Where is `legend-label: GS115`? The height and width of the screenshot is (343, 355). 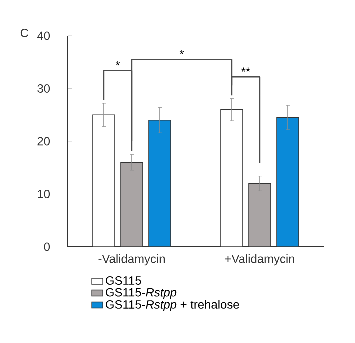
legend-label: GS115 is located at coordinates (124, 280).